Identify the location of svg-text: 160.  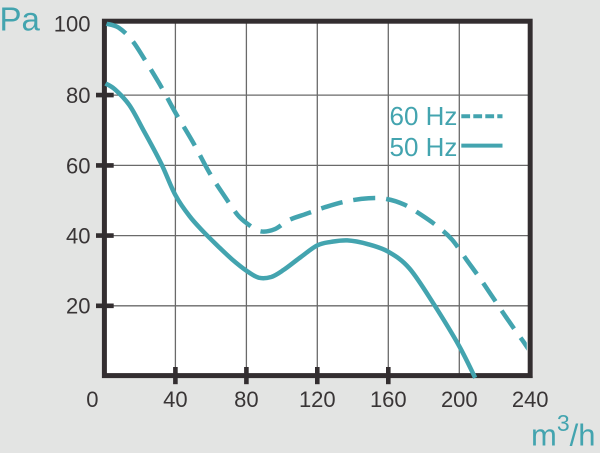
(388, 399).